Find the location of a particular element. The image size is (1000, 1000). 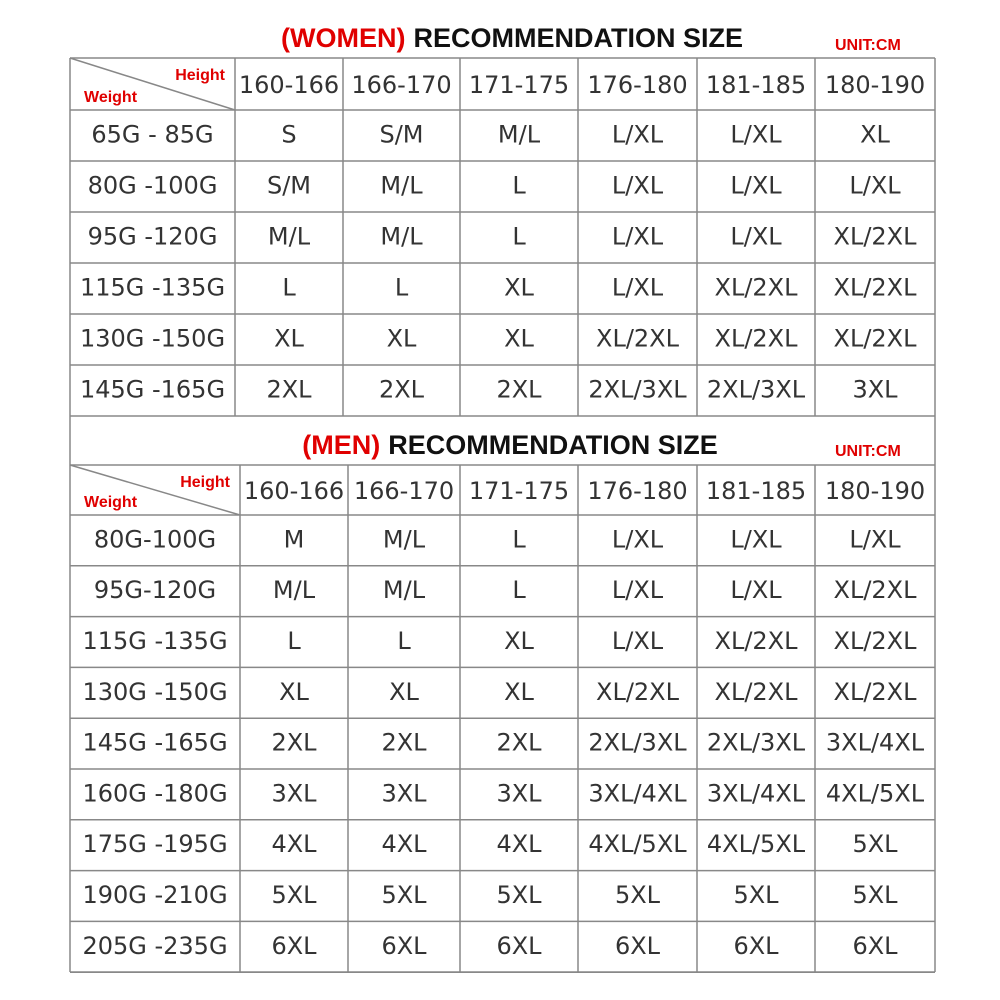

row-label: 130G -150G is located at coordinates (154, 692).